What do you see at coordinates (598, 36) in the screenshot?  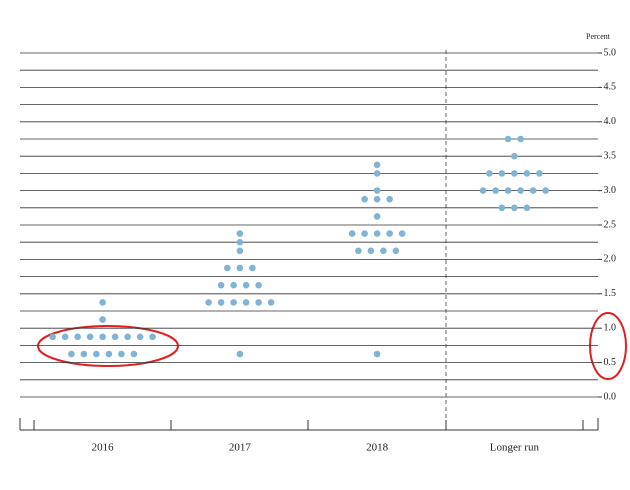 I see `y-axis-label: Percent` at bounding box center [598, 36].